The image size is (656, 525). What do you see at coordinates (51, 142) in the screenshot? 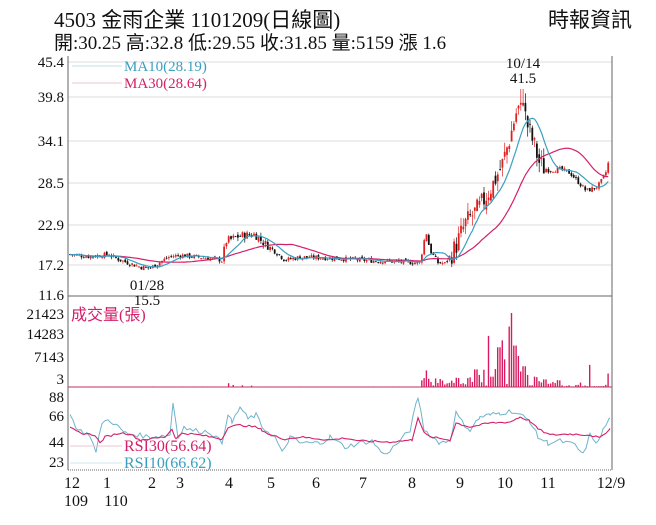
I see `price-tick: 34.1` at bounding box center [51, 142].